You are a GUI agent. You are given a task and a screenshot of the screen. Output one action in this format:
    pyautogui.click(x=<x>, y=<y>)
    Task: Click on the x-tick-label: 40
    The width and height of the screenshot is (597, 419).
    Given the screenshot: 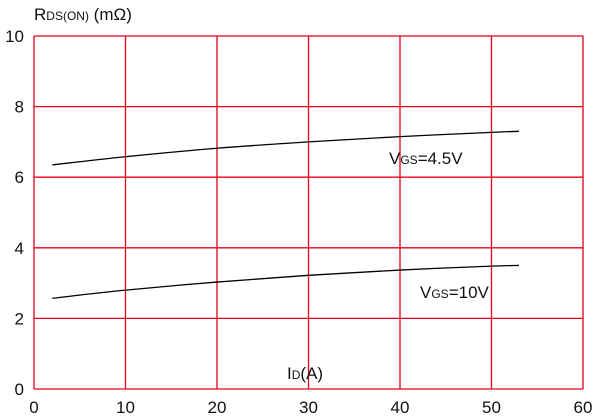 What is the action you would take?
    pyautogui.click(x=400, y=407)
    